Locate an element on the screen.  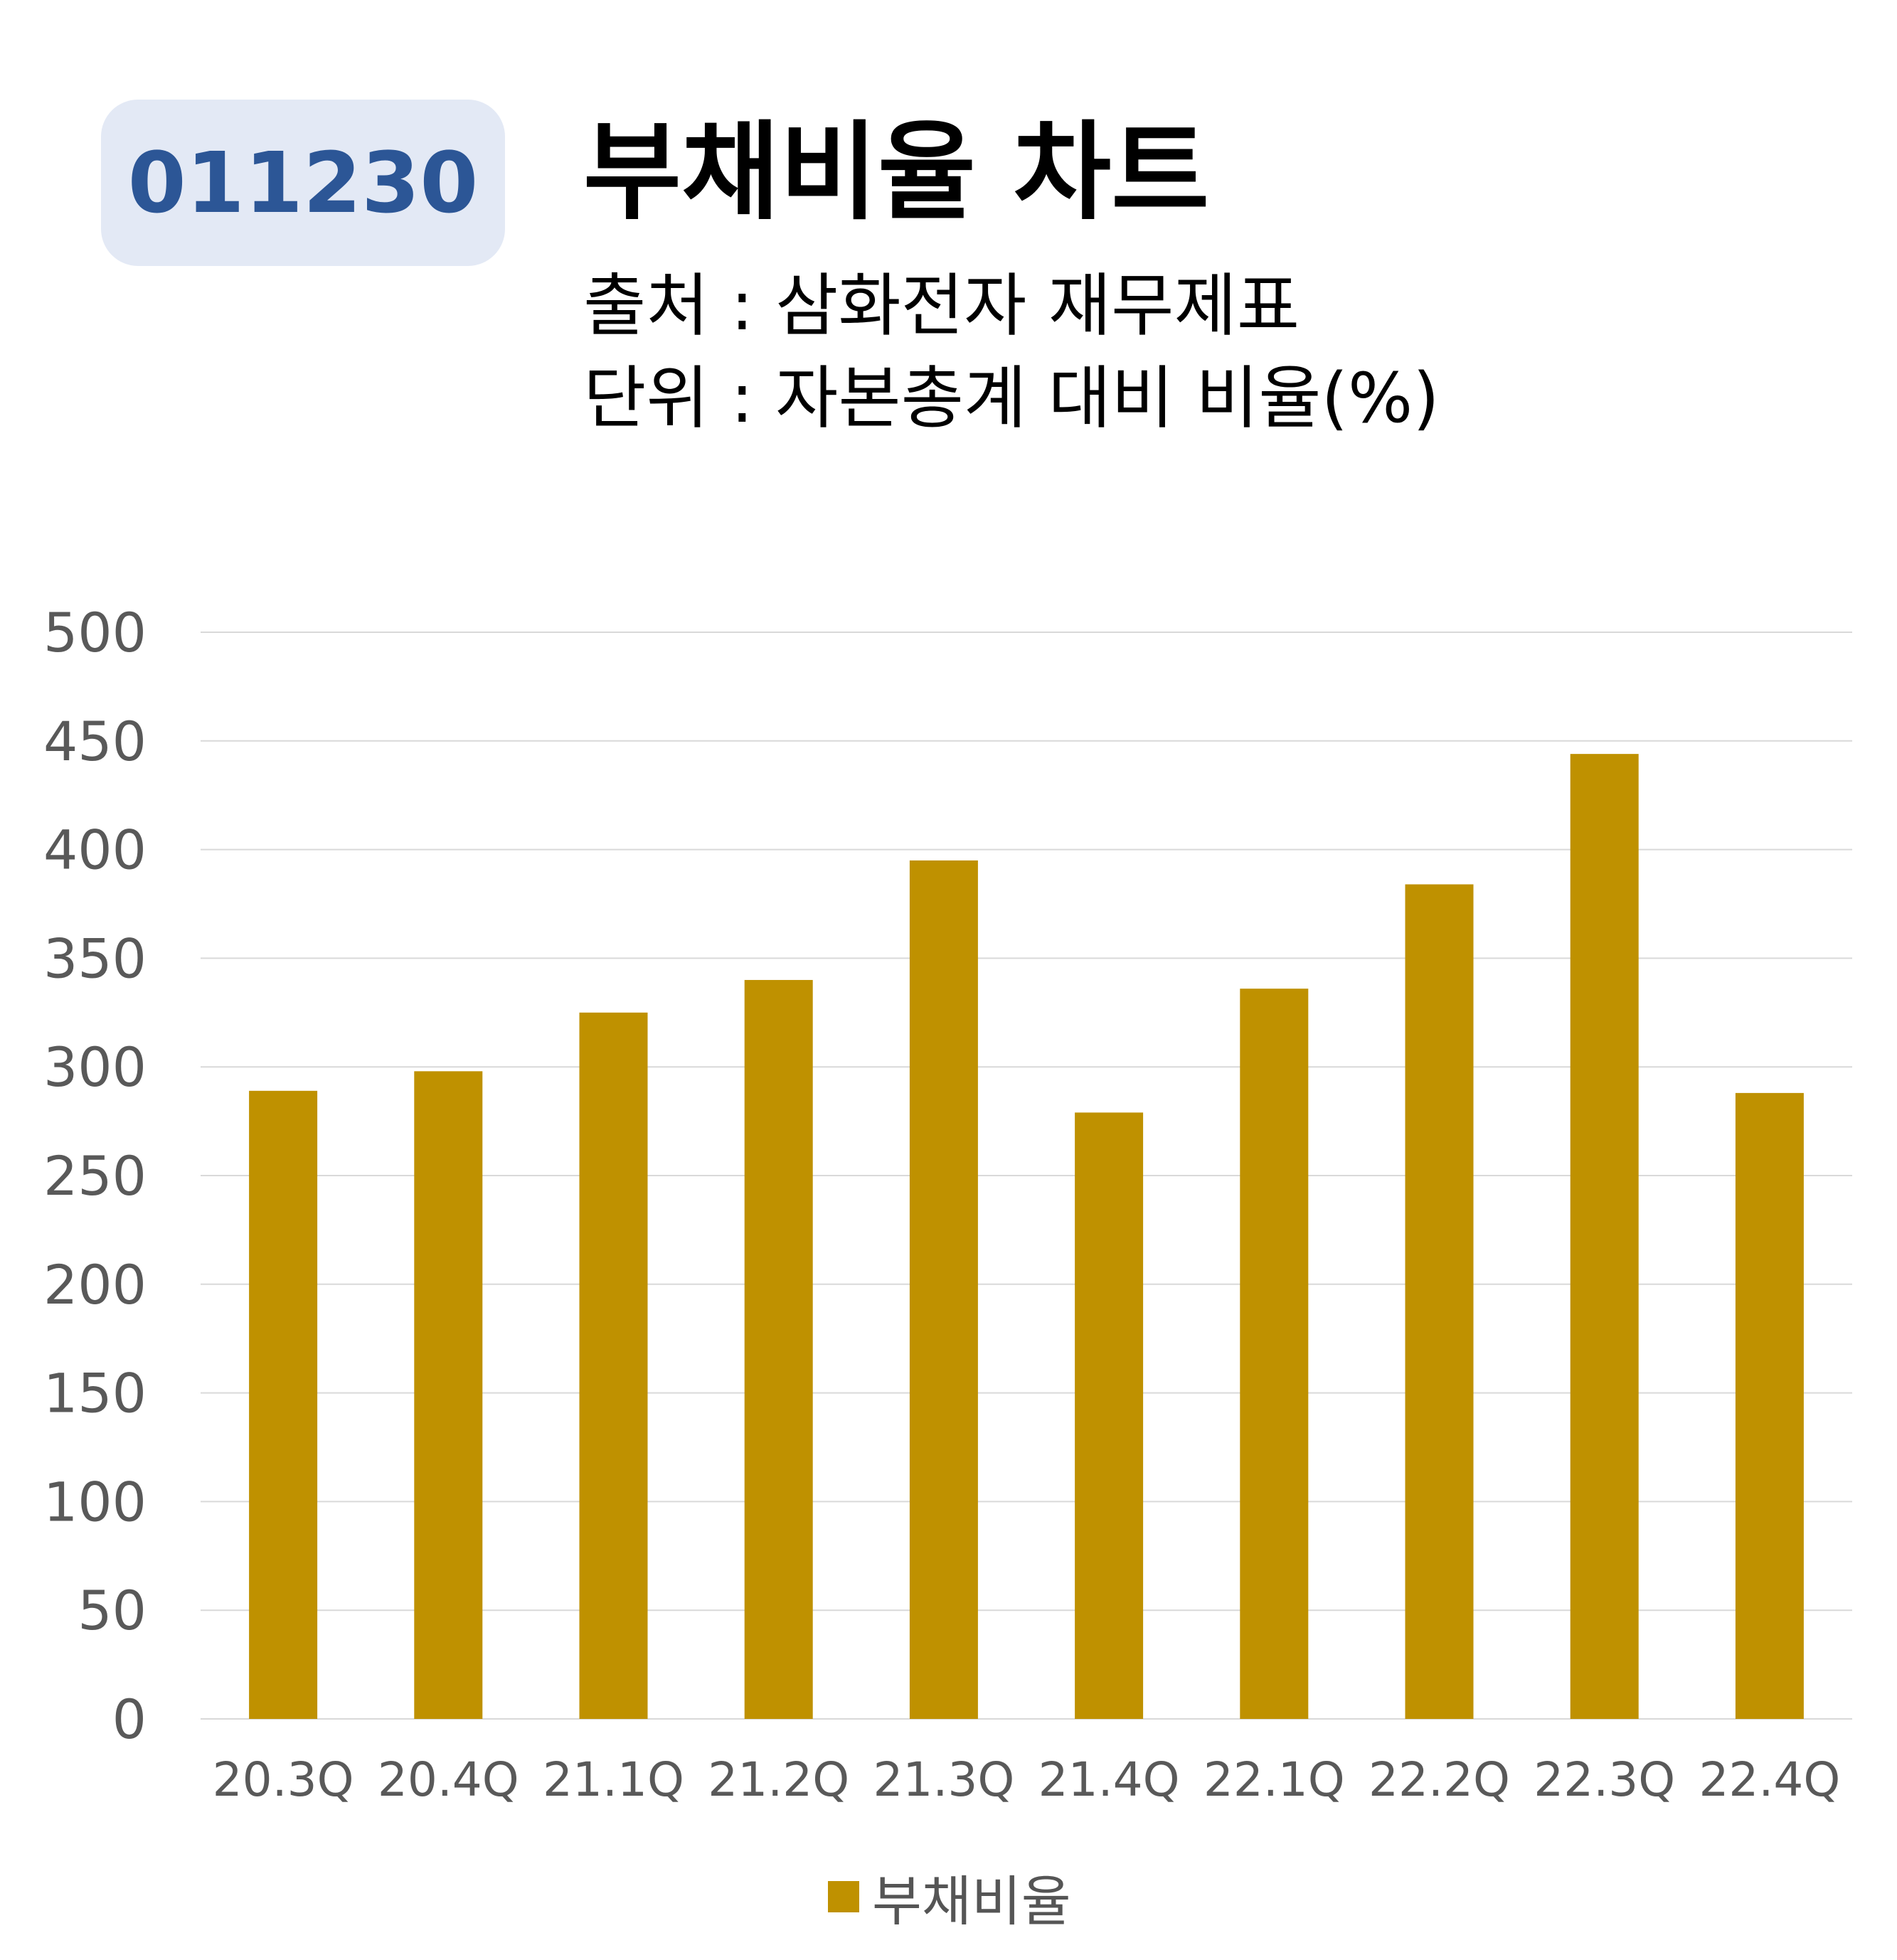
y-tick-label: 150 is located at coordinates (95, 1393).